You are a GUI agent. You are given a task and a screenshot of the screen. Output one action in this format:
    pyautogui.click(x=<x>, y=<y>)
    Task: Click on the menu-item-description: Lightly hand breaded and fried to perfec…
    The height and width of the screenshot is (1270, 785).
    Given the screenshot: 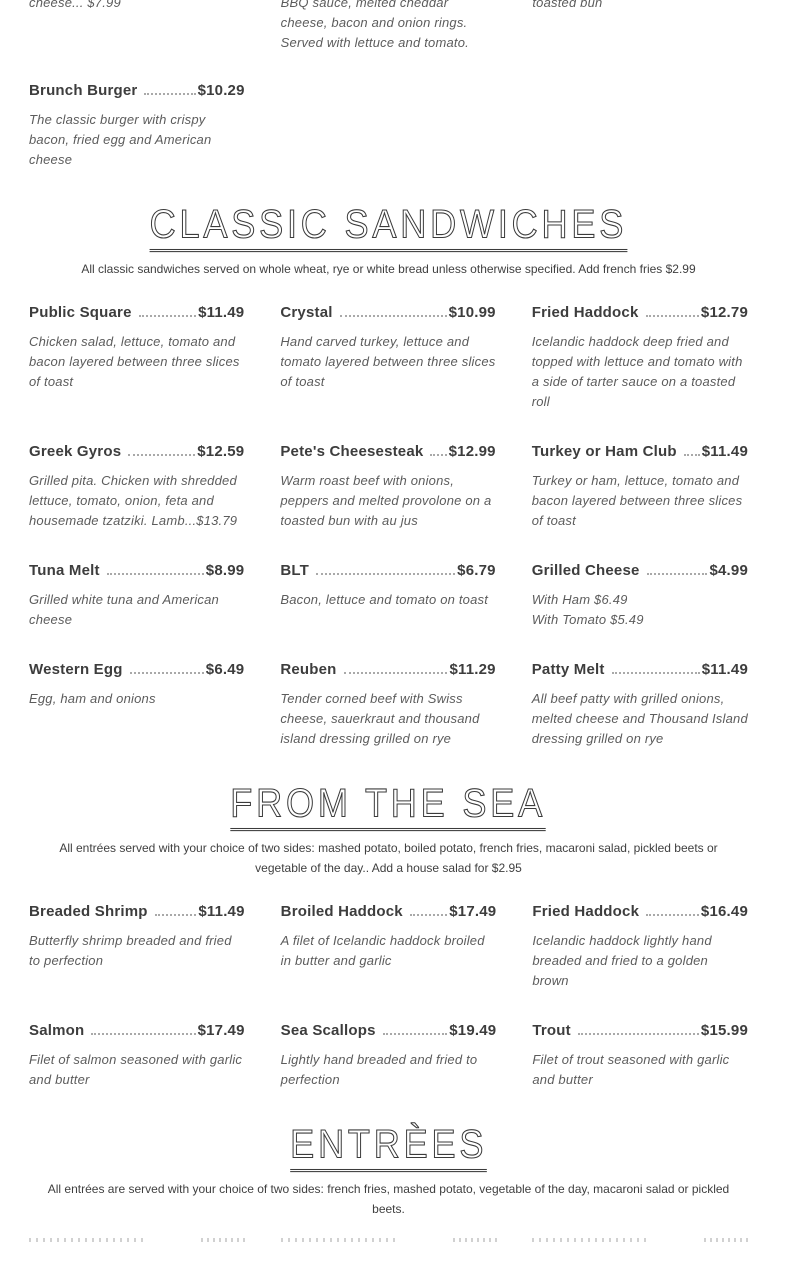 What is the action you would take?
    pyautogui.click(x=379, y=1069)
    